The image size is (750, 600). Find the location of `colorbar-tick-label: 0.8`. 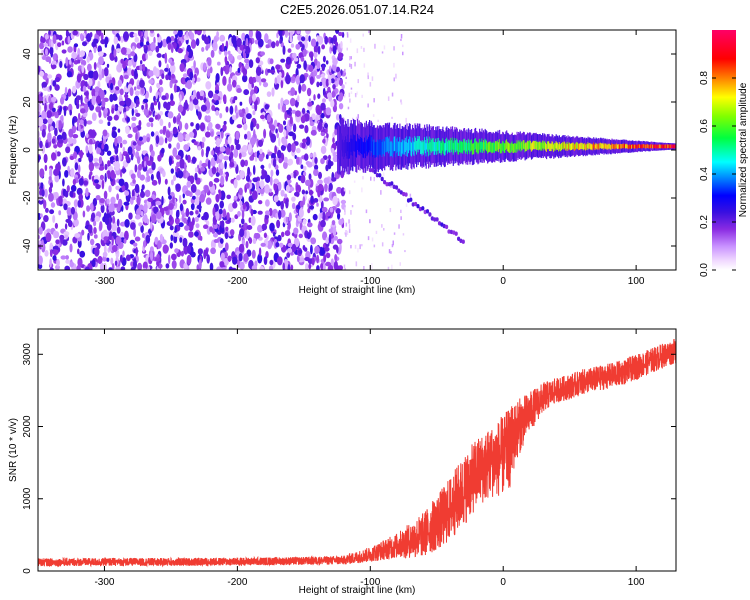

colorbar-tick-label: 0.8 is located at coordinates (704, 78).